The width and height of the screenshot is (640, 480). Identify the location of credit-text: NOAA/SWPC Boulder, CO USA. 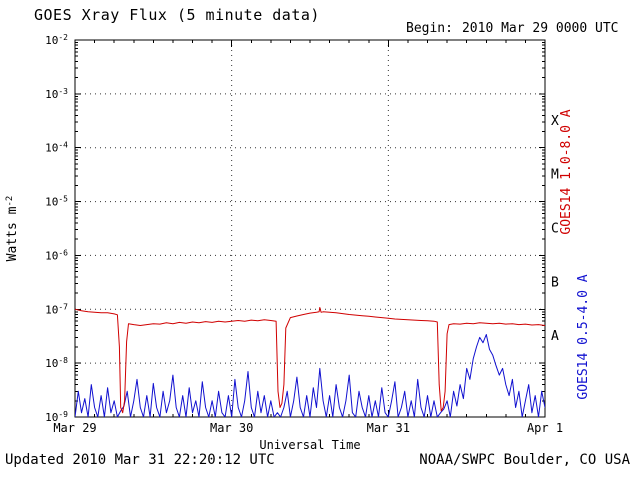
(524, 460).